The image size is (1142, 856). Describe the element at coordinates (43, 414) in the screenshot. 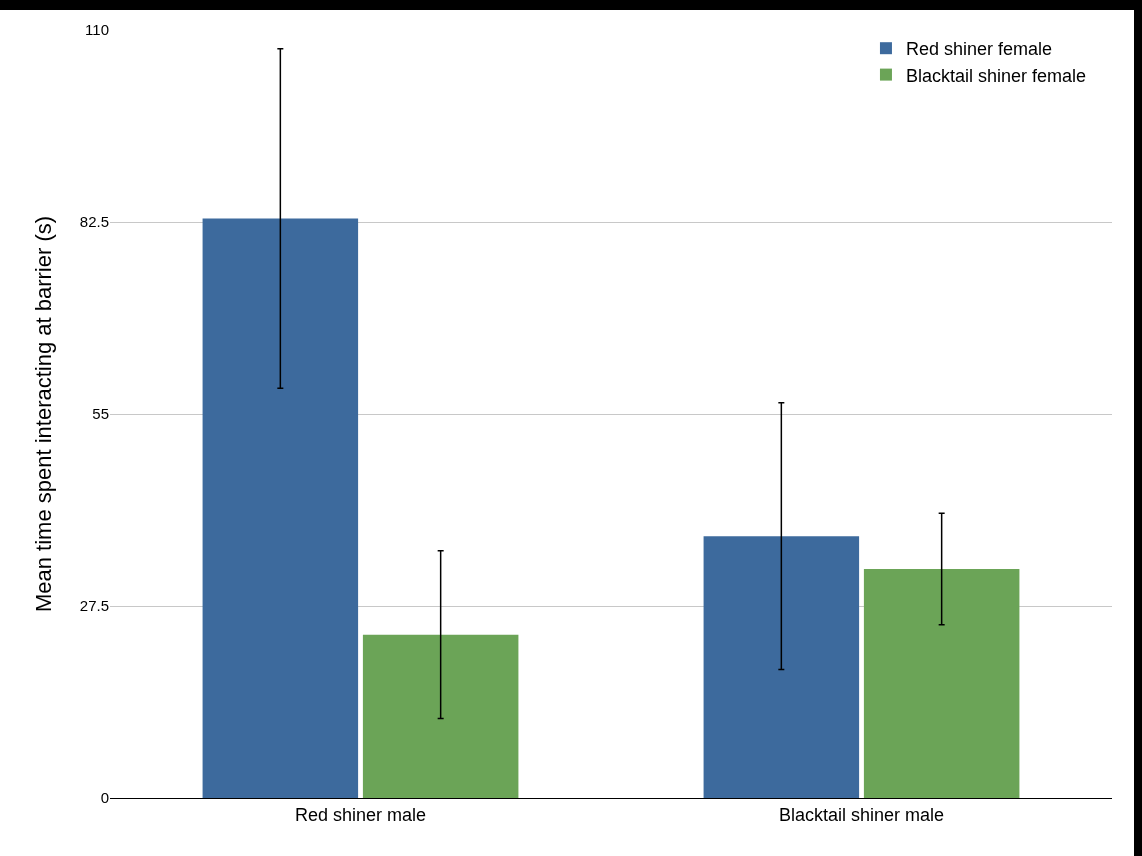

I see `y-axis-title: Mean time spent interacting at barrier (s)` at that location.